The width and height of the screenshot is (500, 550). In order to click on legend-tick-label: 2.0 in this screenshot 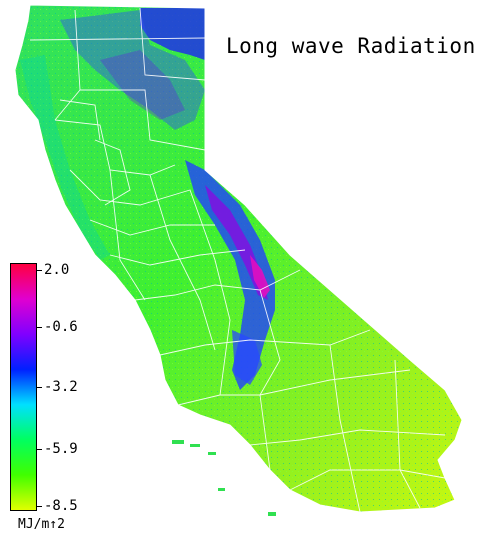, I will do `click(57, 270)`.